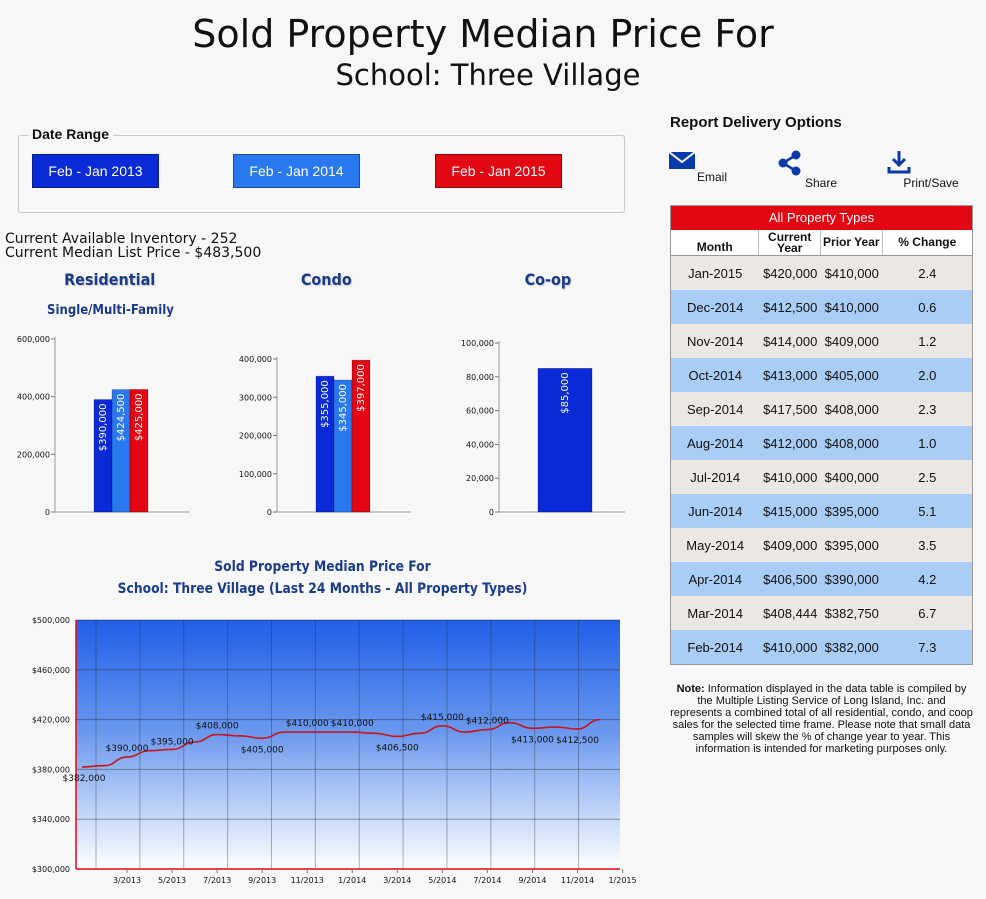  I want to click on cell-month: Mar-2014, so click(715, 613).